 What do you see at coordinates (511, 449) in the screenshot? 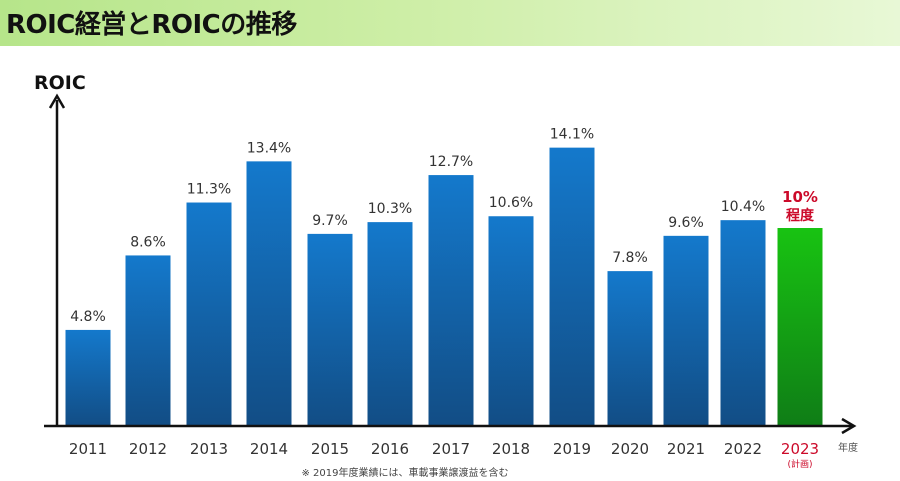
I see `x-tick-label: 2018` at bounding box center [511, 449].